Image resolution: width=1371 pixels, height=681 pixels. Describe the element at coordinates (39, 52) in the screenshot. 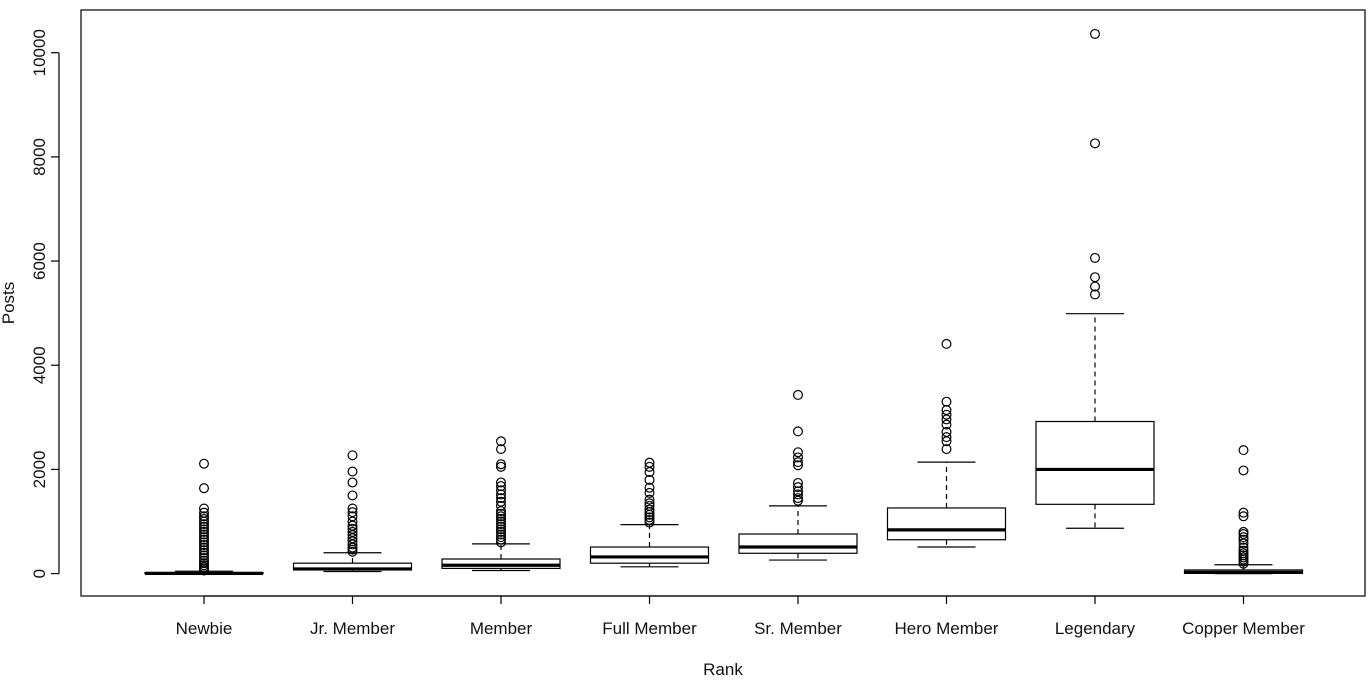

I see `y-tick-label: 10000` at that location.